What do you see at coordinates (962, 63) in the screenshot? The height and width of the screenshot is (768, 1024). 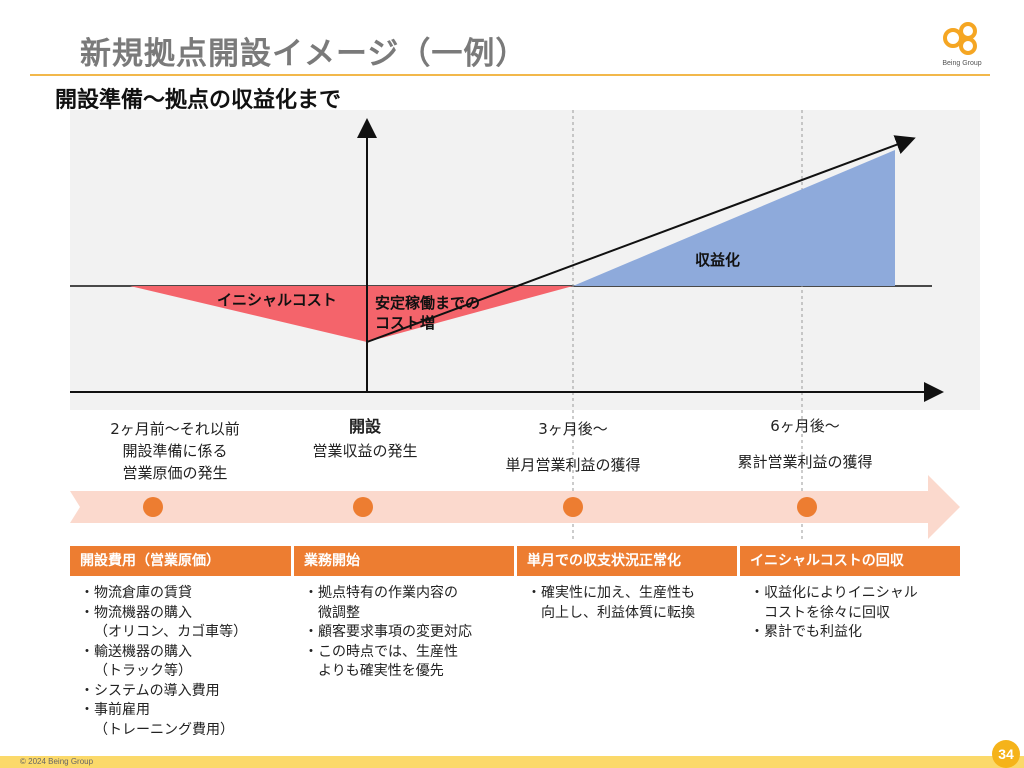 I see `logo-text: Being Group` at bounding box center [962, 63].